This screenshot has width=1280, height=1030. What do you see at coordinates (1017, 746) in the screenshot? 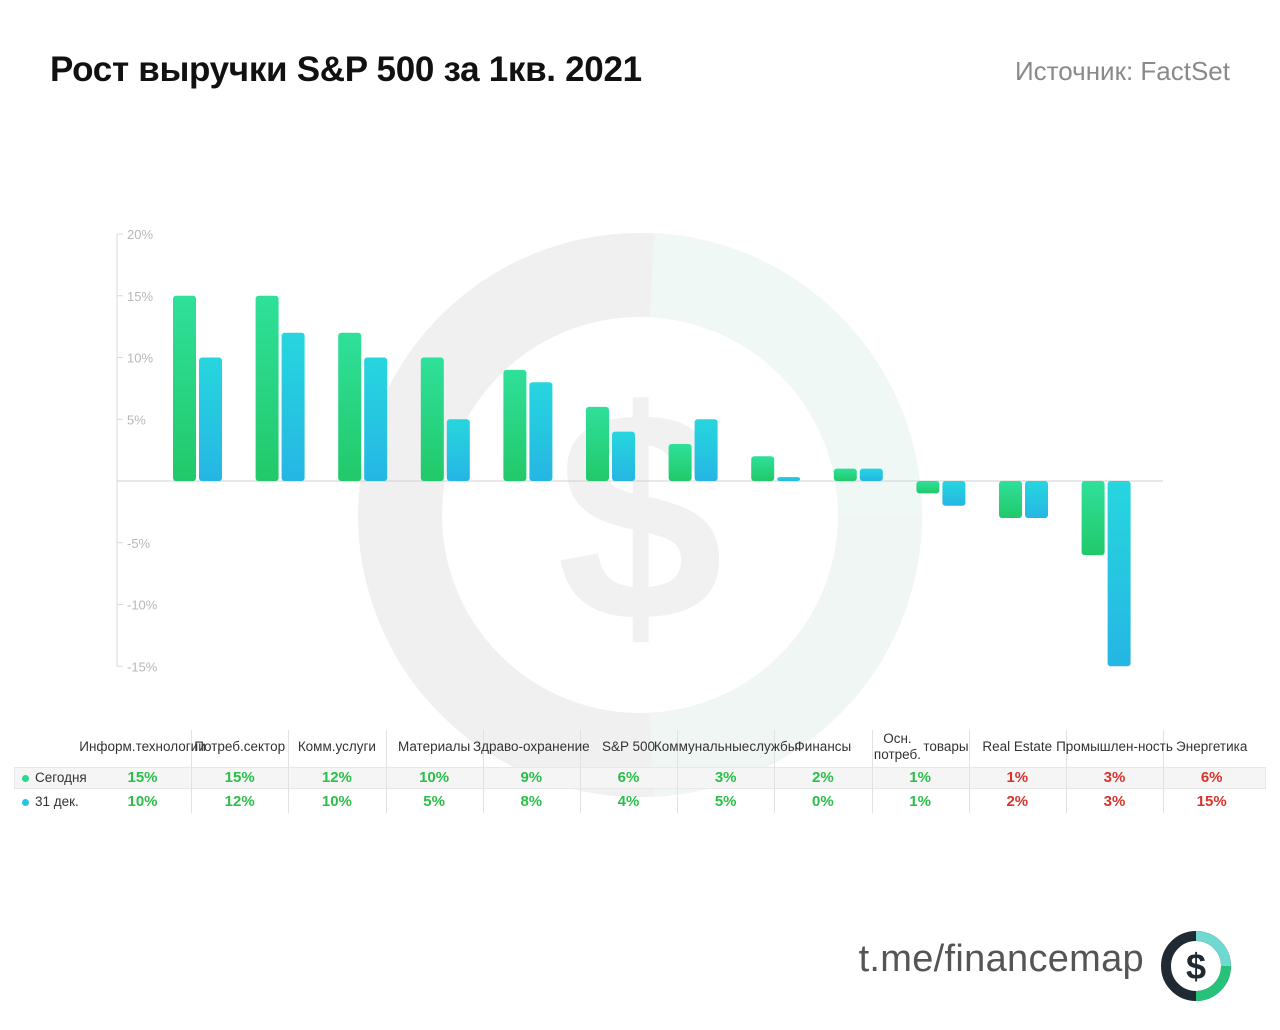
I see `column-header: Real Estate` at bounding box center [1017, 746].